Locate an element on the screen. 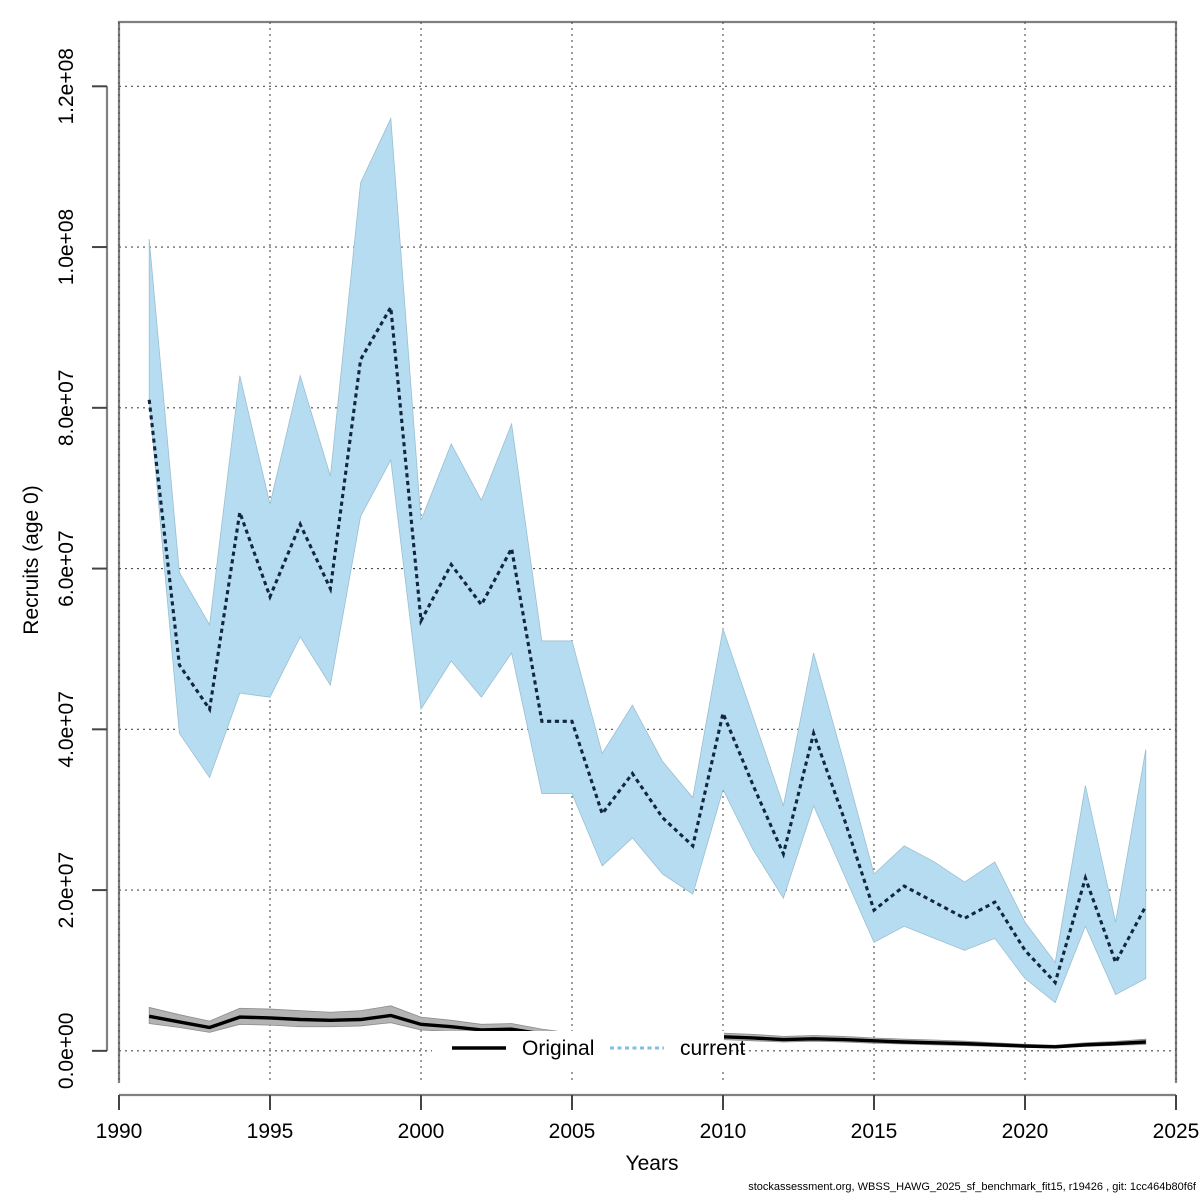  y-tick-label-2: 4.0e+07 is located at coordinates (66, 729).